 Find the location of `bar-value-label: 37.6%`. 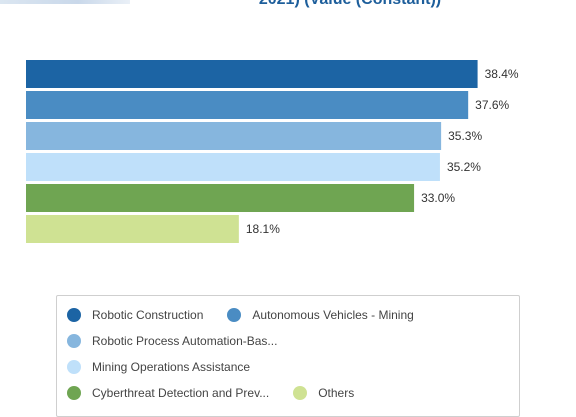

bar-value-label: 37.6% is located at coordinates (492, 105).